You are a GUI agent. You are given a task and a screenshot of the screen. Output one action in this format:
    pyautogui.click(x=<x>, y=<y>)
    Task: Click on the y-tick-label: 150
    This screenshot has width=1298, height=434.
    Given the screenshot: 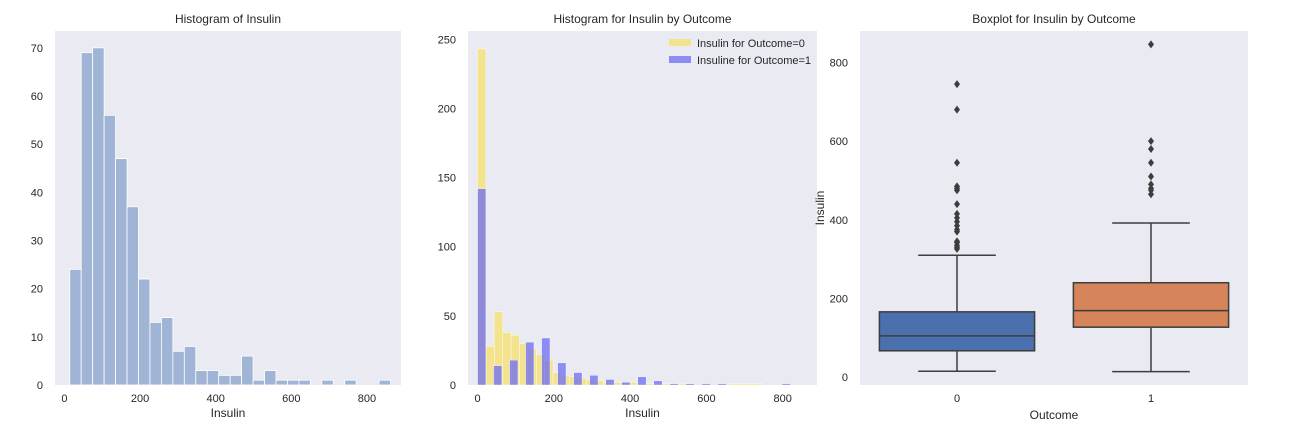 What is the action you would take?
    pyautogui.click(x=447, y=179)
    